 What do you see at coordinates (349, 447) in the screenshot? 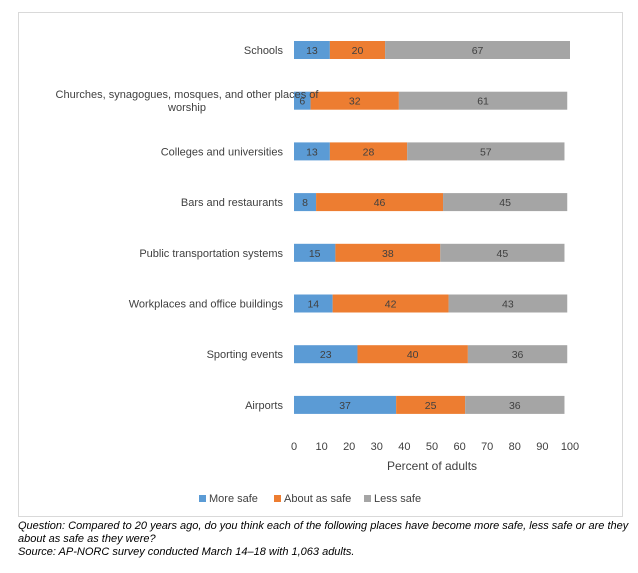
I see `x-tick-label: 20` at bounding box center [349, 447].